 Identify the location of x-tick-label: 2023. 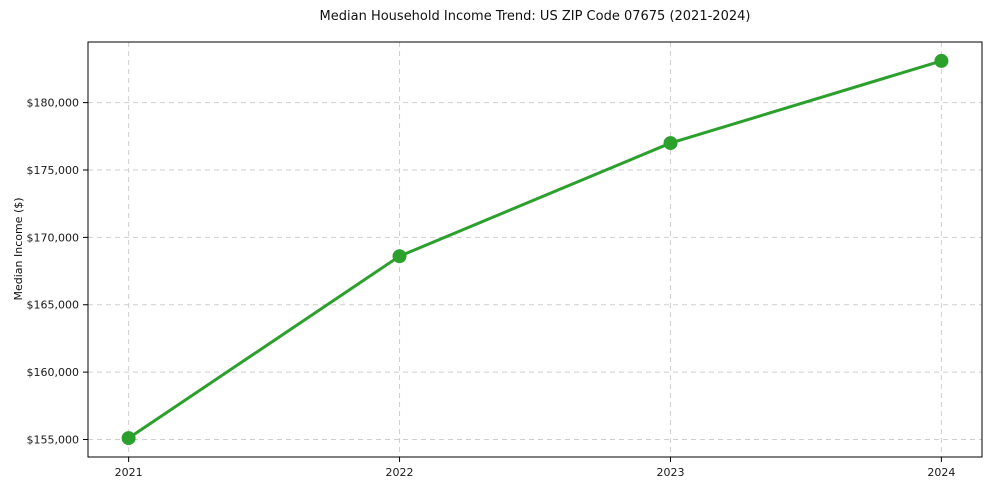
(670, 472).